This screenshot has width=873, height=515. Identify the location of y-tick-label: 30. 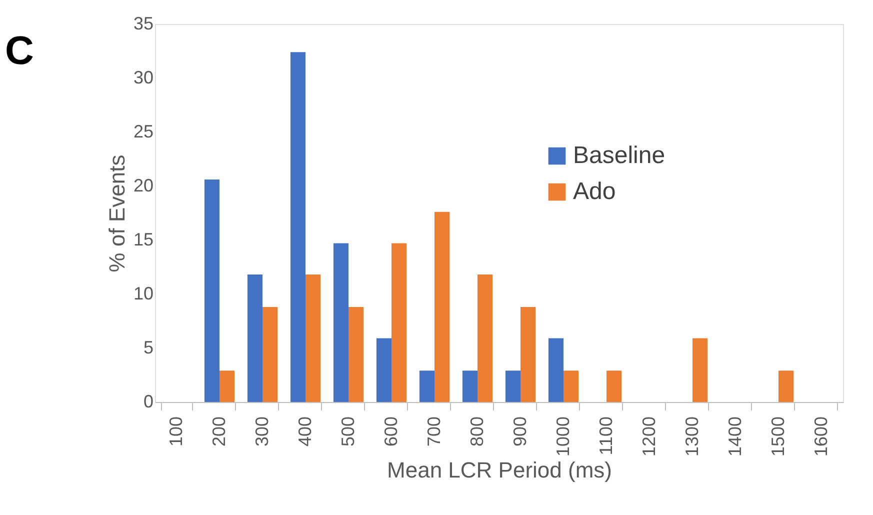
(143, 78).